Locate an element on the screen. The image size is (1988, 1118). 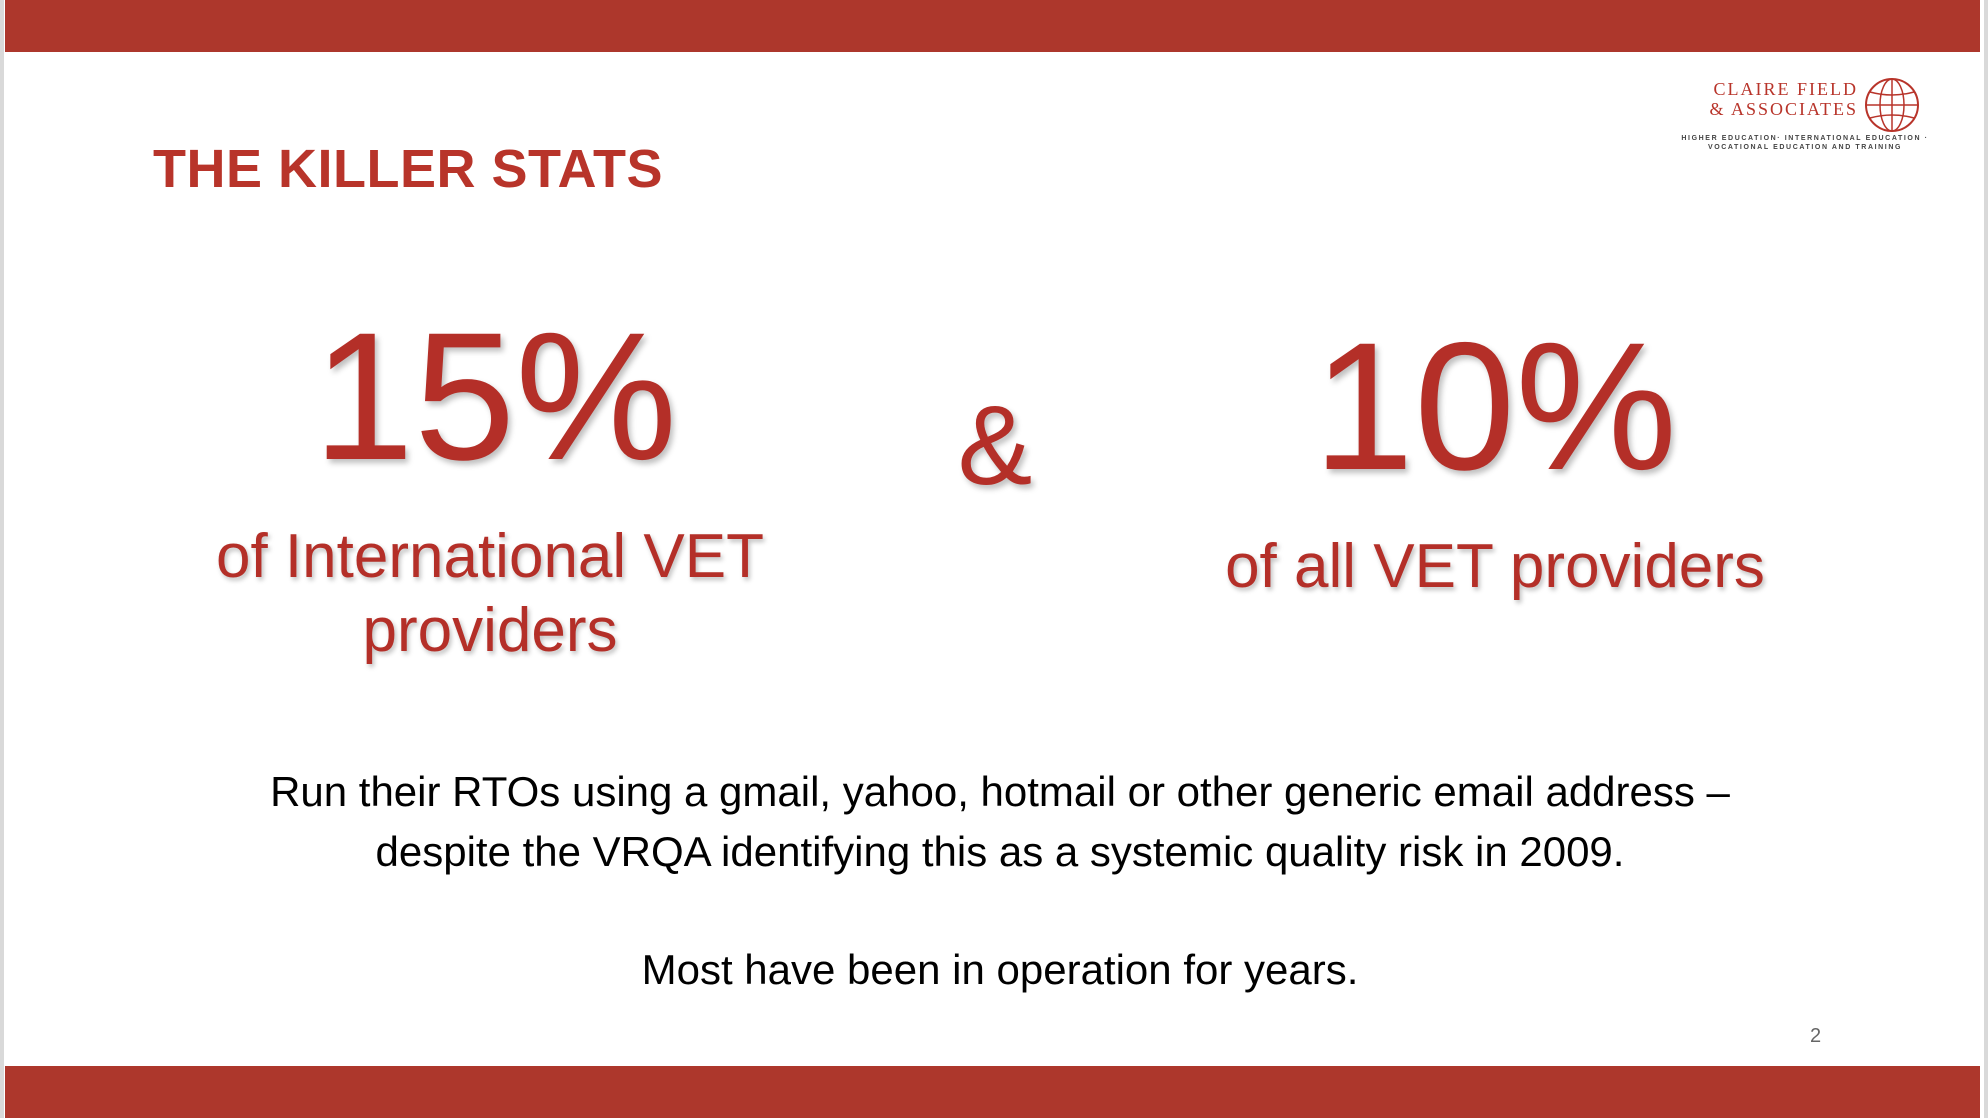
ampersand-connector: & is located at coordinates (995, 445).